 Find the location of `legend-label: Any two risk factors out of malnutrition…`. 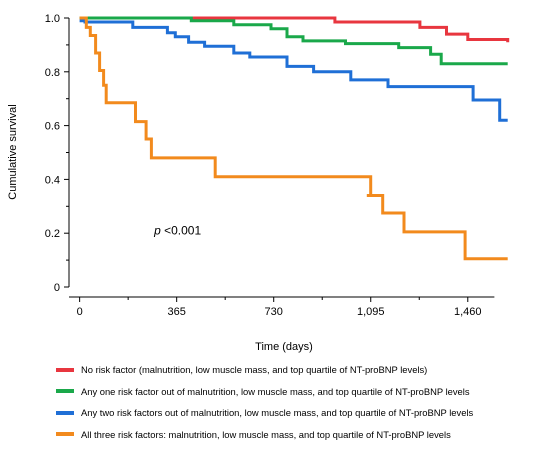

legend-label: Any two risk factors out of malnutrition… is located at coordinates (277, 413).